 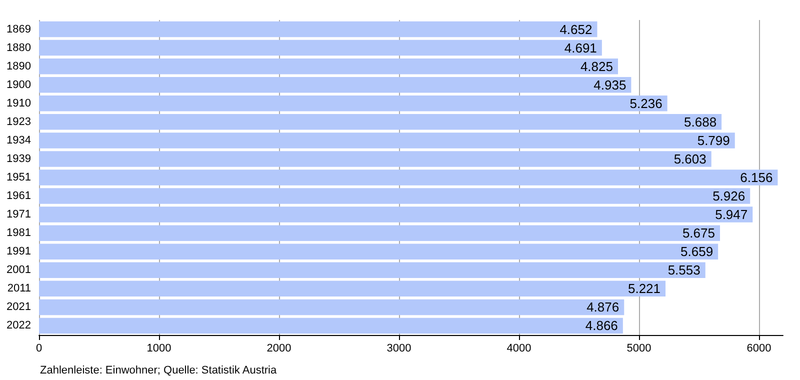 I want to click on data-label: 6.156, so click(x=756, y=177).